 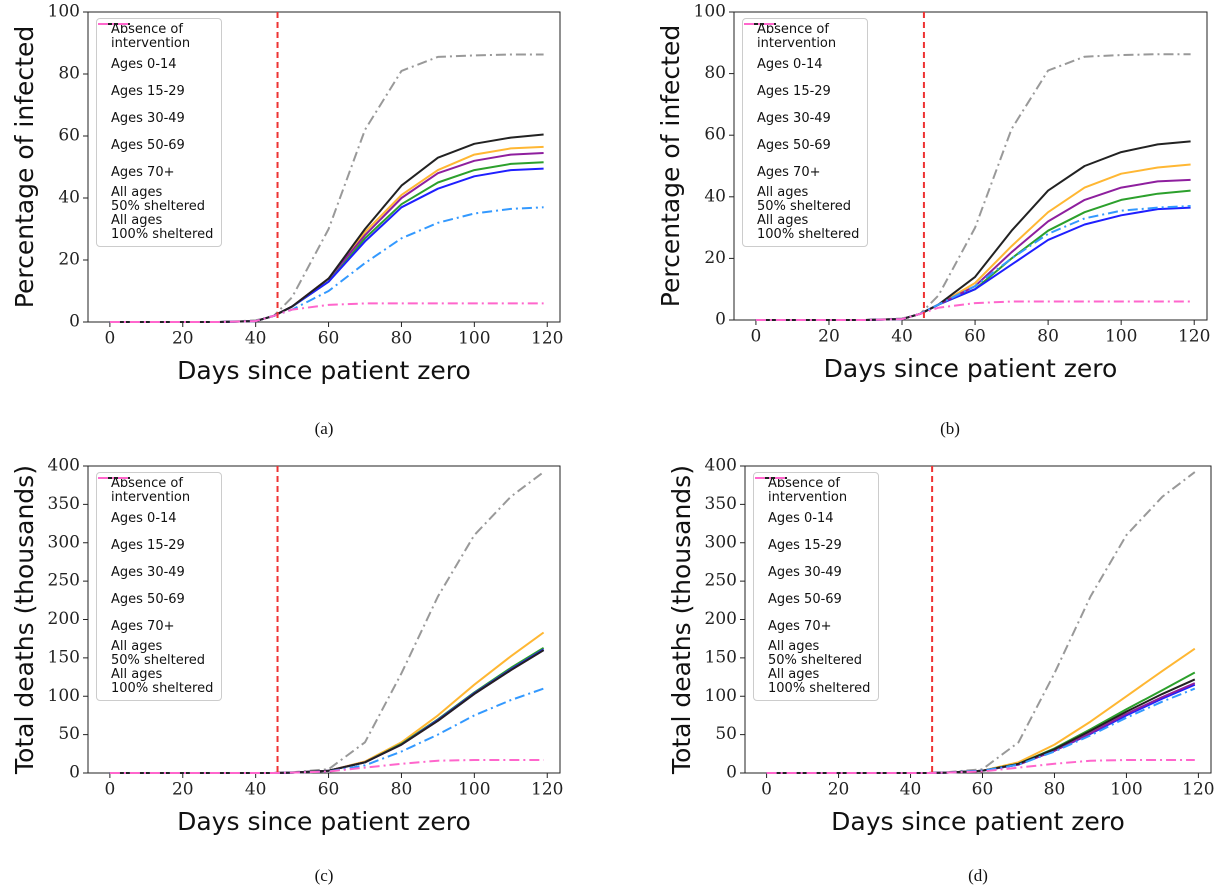 I want to click on x-tick-label: 20, so click(x=183, y=339).